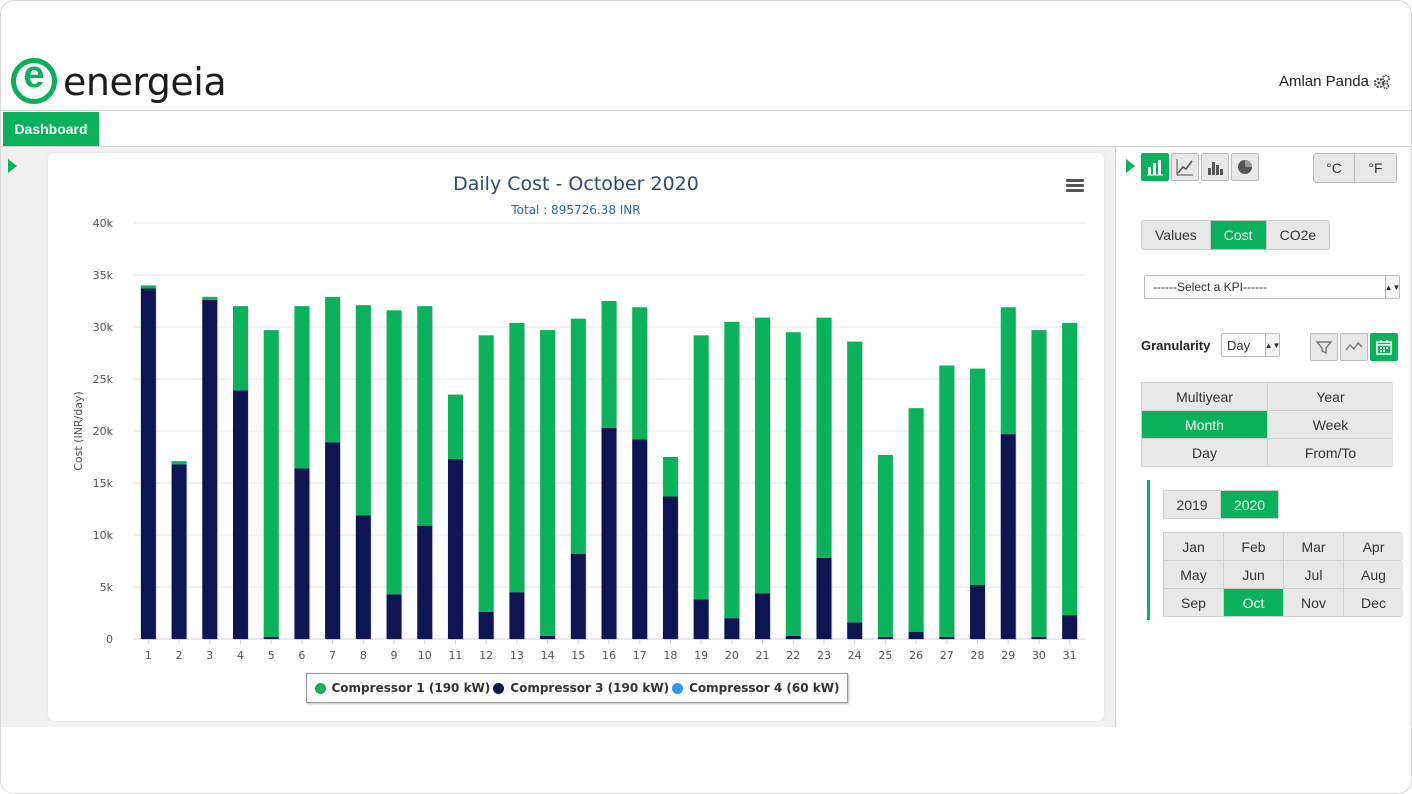 The image size is (1412, 794). Describe the element at coordinates (1238, 235) in the screenshot. I see `tab-cost: Cost` at that location.